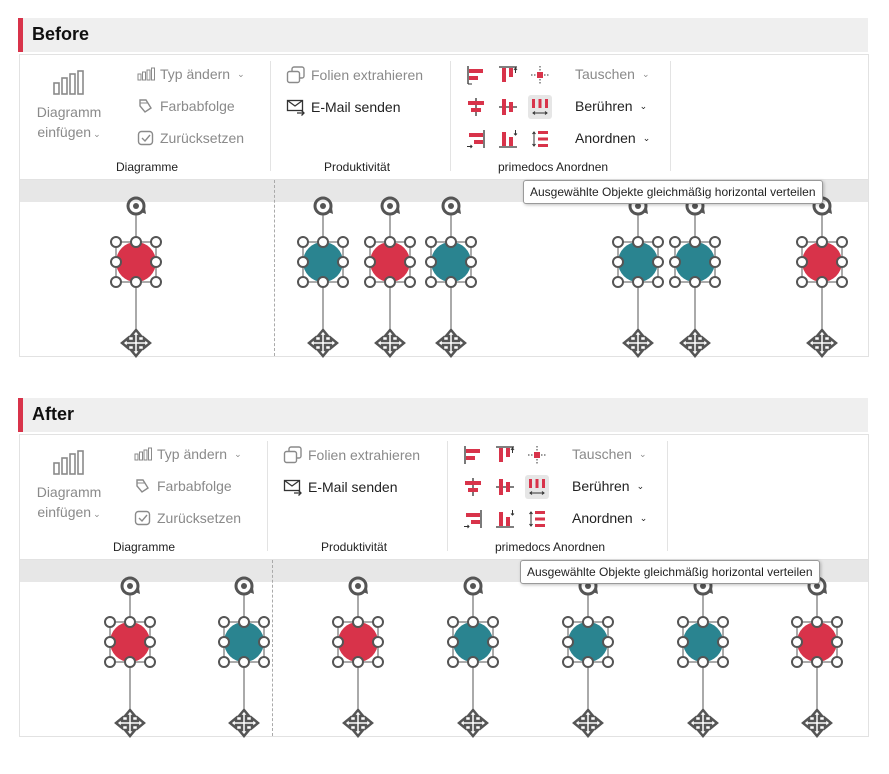 The image size is (889, 774). What do you see at coordinates (601, 486) in the screenshot?
I see `touch-label: Berühren` at bounding box center [601, 486].